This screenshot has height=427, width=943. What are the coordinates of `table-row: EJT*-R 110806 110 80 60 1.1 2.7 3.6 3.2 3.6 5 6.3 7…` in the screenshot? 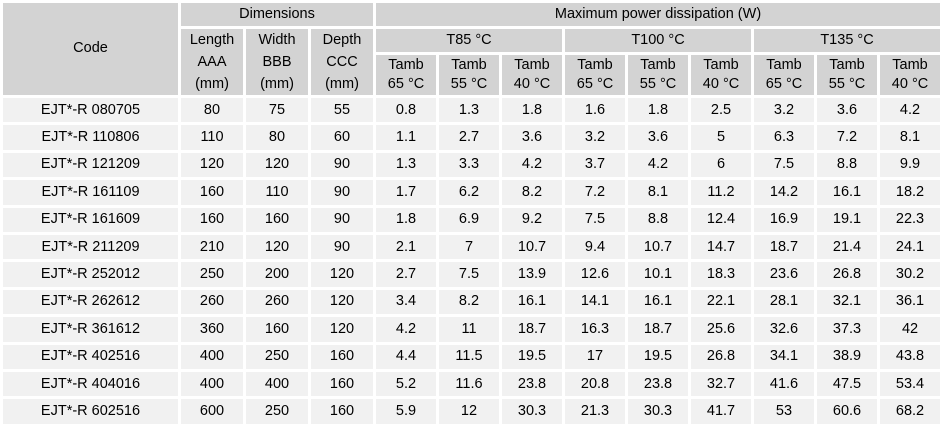 It's located at (472, 137).